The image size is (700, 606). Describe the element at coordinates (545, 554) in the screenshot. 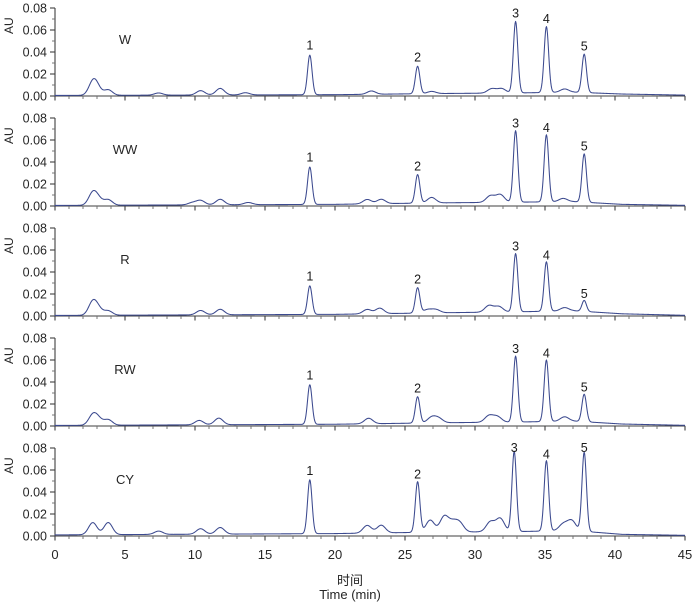

I see `x-tick-label: 35` at that location.